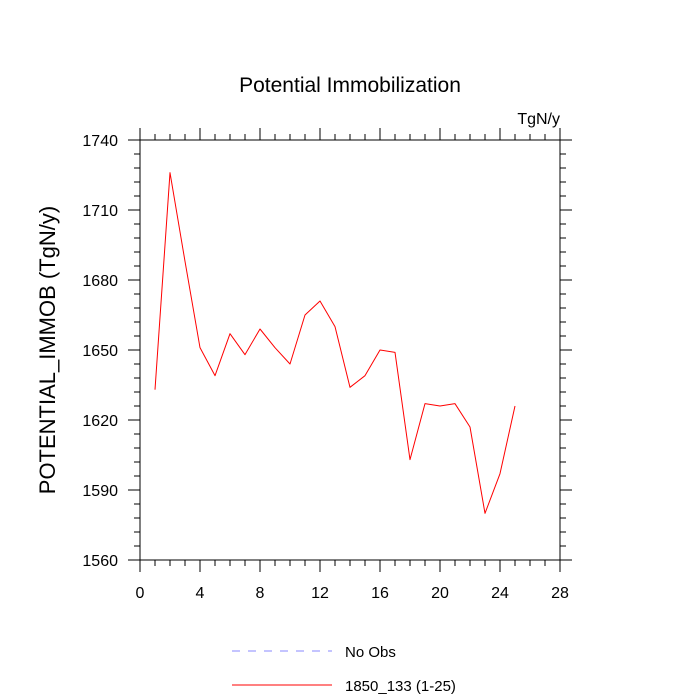  Describe the element at coordinates (400, 686) in the screenshot. I see `legend-label: 1850_133 (1-25)` at that location.